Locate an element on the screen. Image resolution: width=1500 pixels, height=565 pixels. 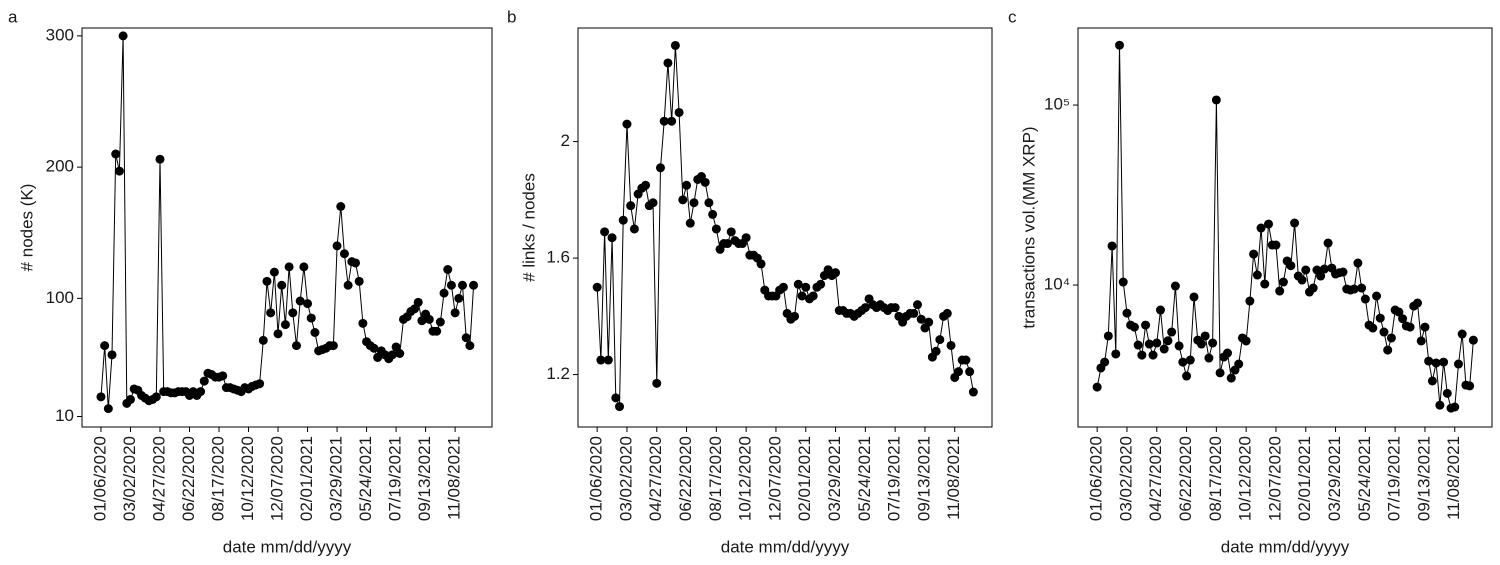
x-tick-label: 03/29/2021 is located at coordinates (1334, 478).